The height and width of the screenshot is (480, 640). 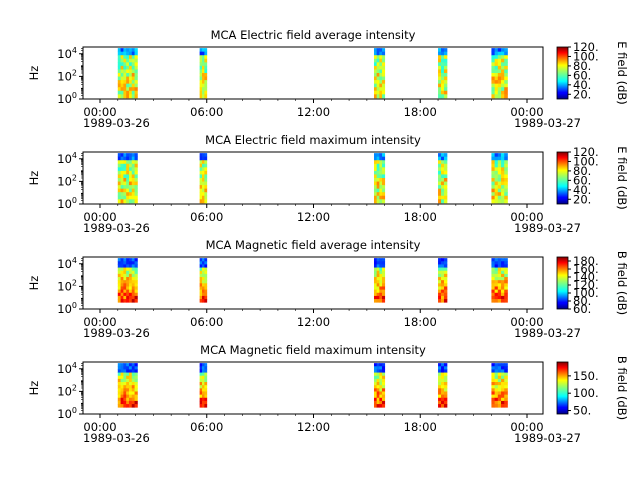 What do you see at coordinates (622, 178) in the screenshot?
I see `colorbar-label: E field (dB)` at bounding box center [622, 178].